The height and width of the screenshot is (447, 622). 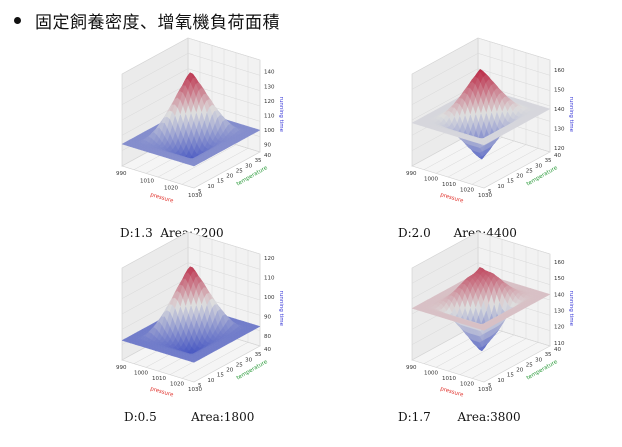 I want to click on heading-text: 固定飼養密度、增氧機負荷面積, so click(x=157, y=23).